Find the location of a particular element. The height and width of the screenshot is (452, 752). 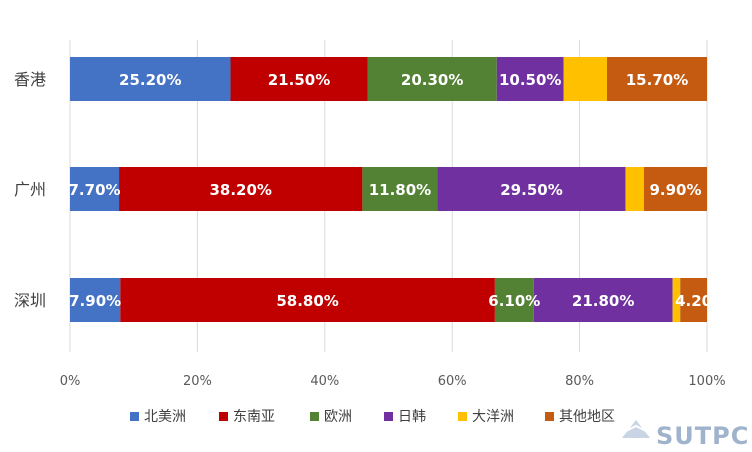

x-tick-label: 40% is located at coordinates (324, 381).